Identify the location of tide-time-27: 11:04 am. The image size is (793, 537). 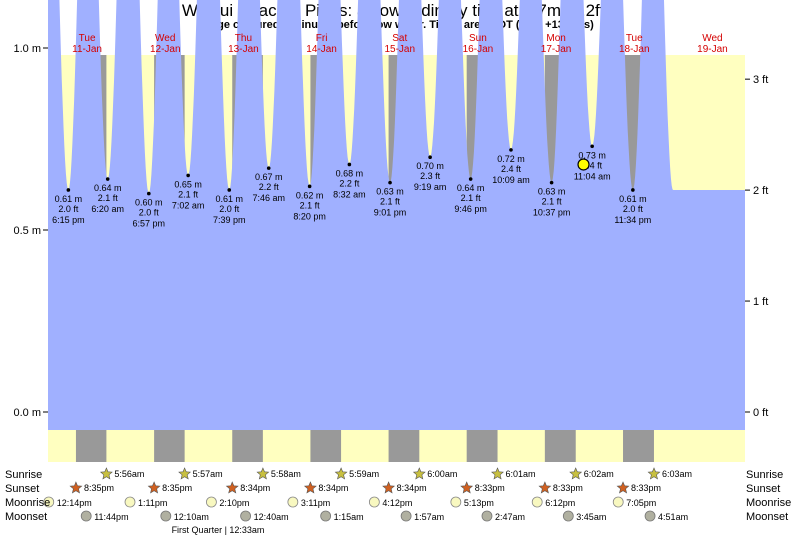
(592, 176).